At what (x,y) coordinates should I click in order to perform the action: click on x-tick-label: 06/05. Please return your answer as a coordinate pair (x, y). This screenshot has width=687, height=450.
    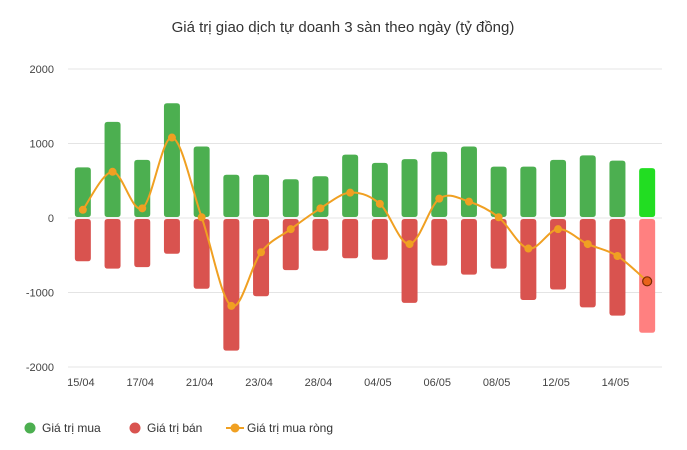
    Looking at the image, I should click on (437, 383).